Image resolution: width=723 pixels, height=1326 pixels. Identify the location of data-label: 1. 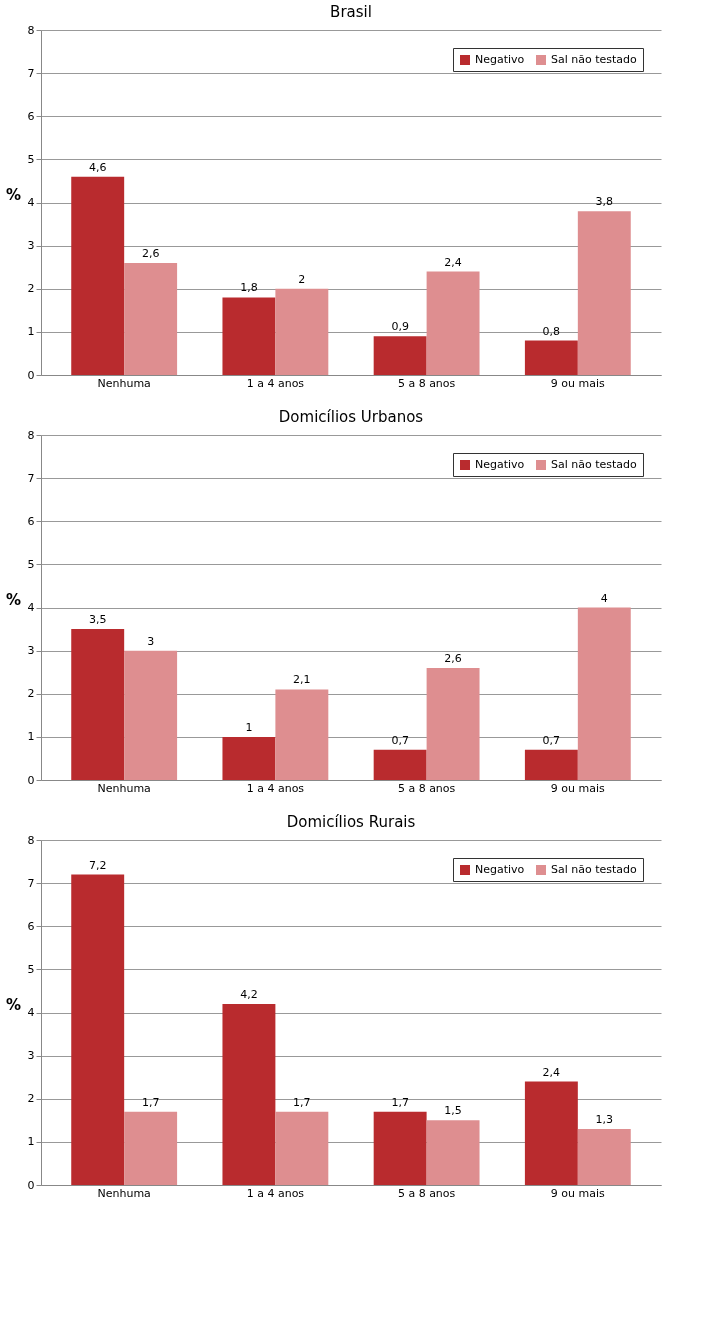
(249, 727).